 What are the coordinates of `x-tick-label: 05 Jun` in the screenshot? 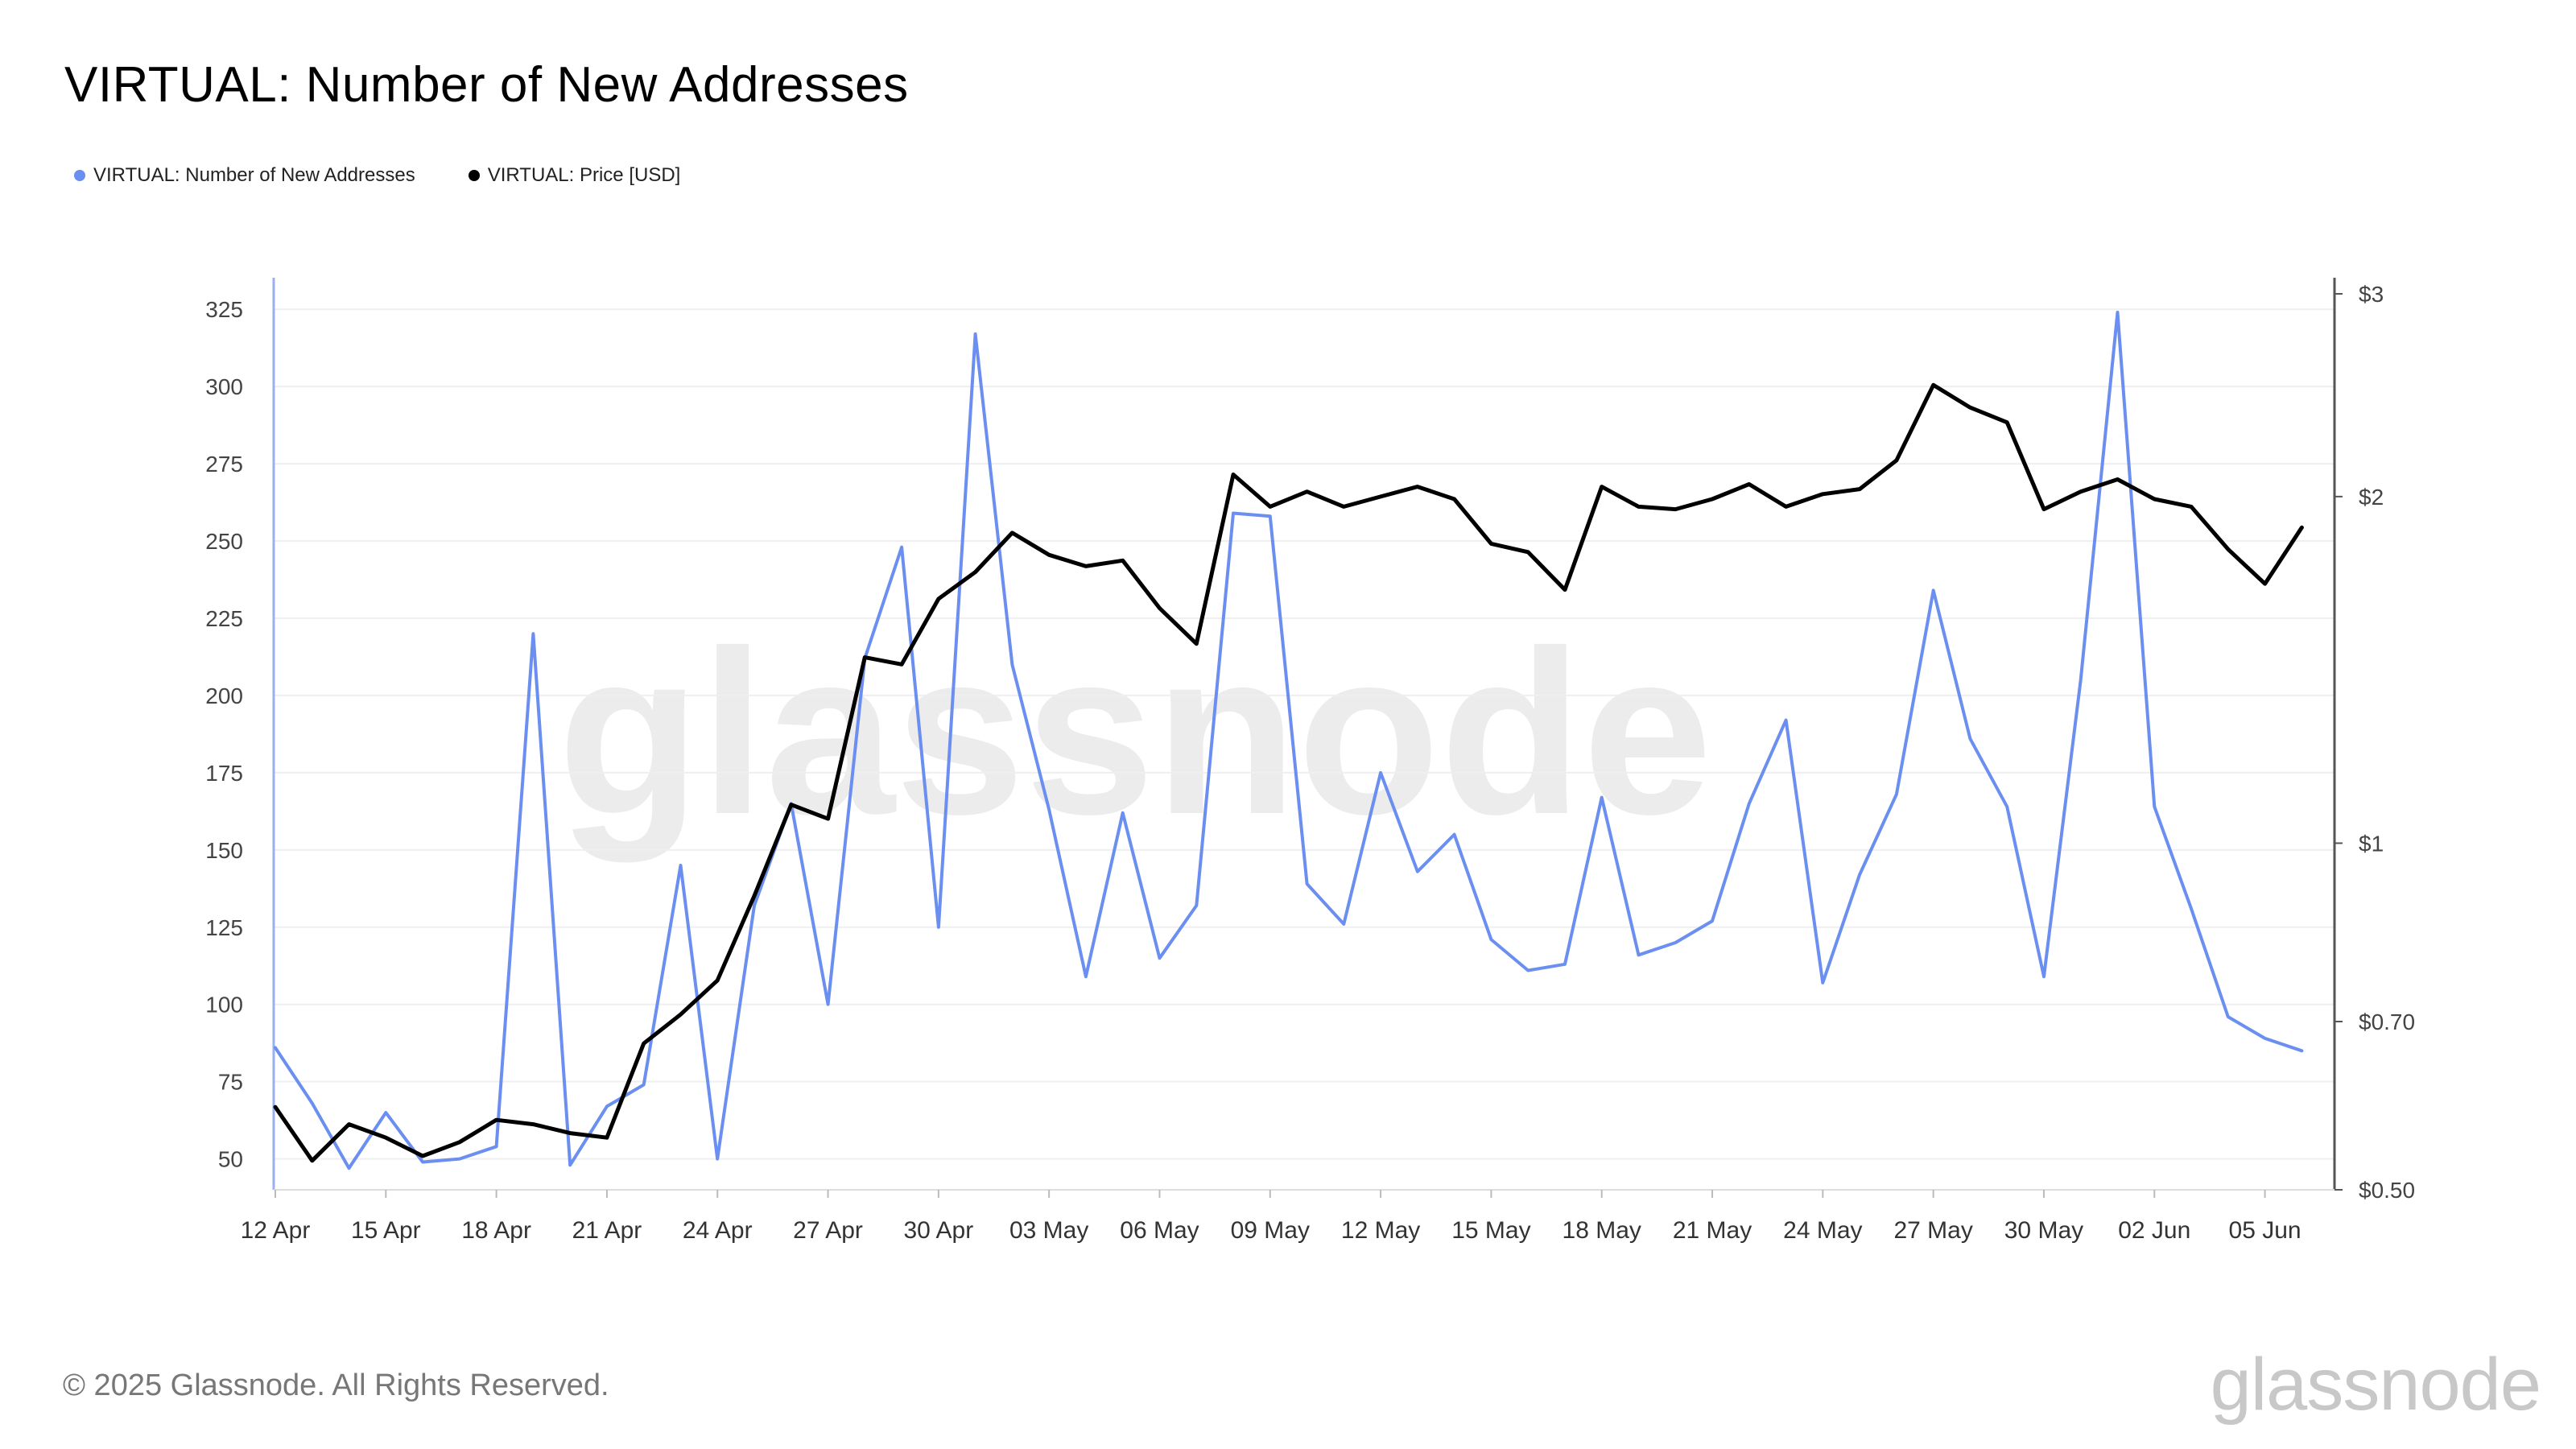 It's located at (2265, 1230).